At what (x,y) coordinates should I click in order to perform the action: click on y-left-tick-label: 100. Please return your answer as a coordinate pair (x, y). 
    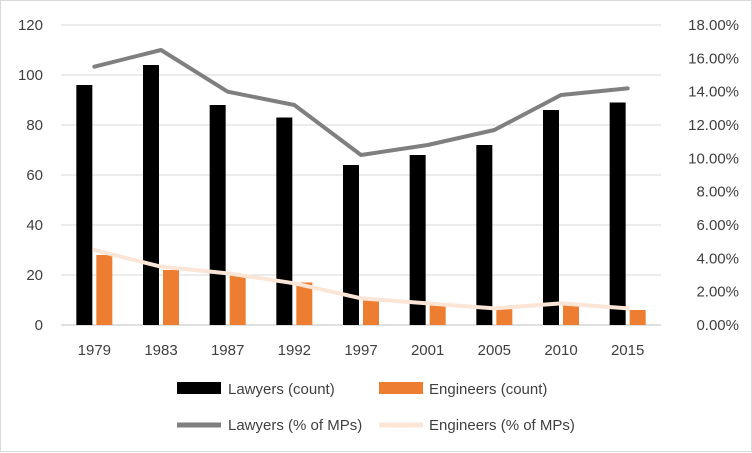
    Looking at the image, I should click on (30, 75).